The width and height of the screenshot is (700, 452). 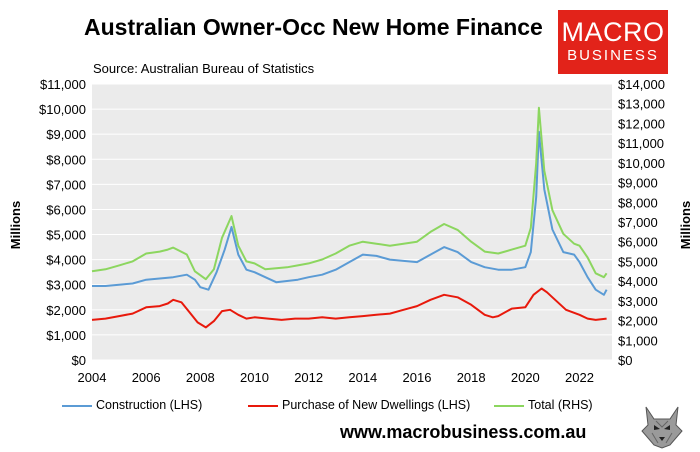 I want to click on y-tick-left-label: $4,000, so click(x=66, y=260).